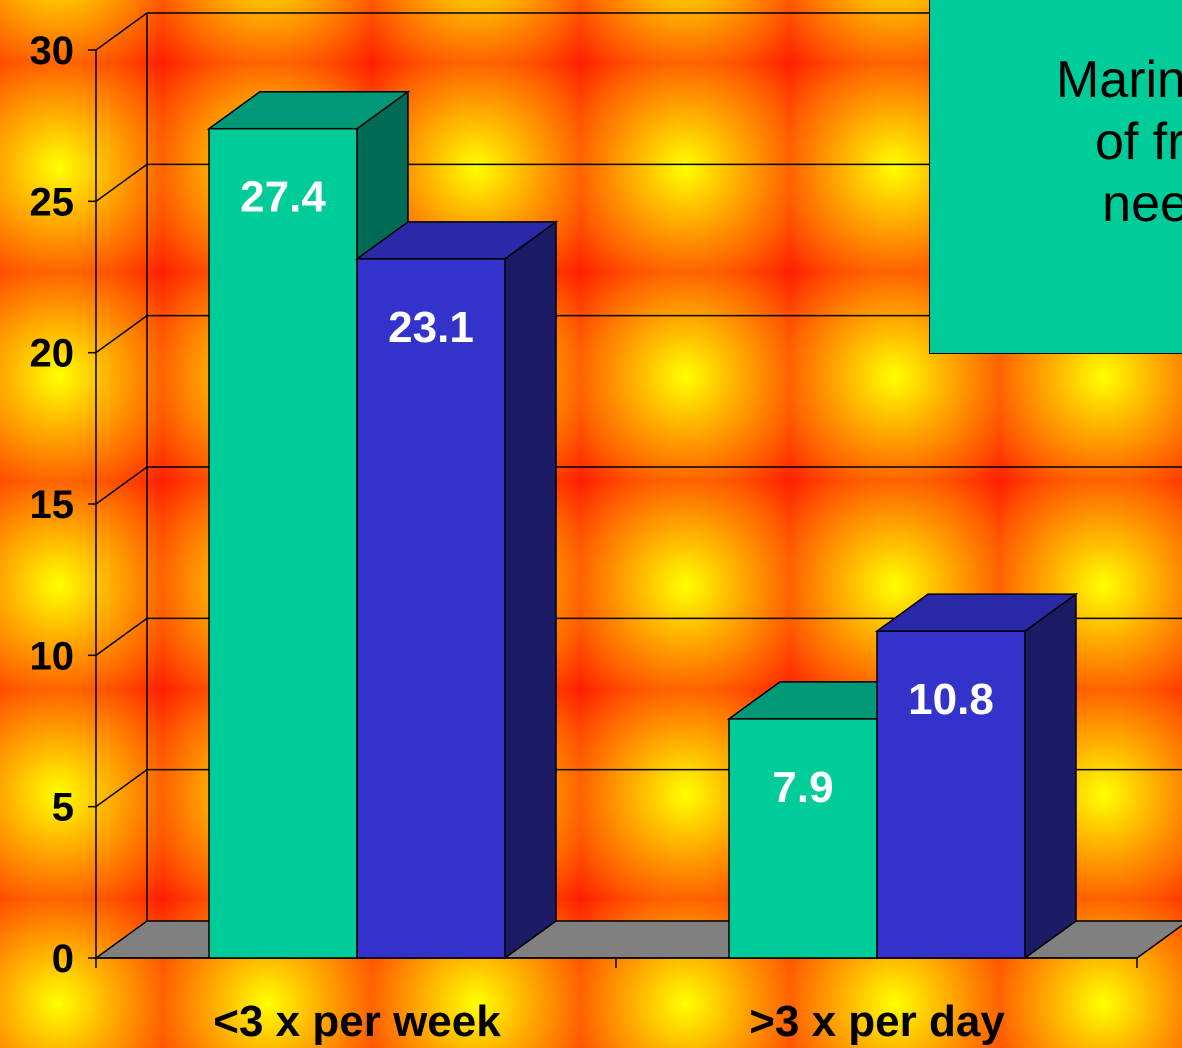 This screenshot has height=1048, width=1182. I want to click on category-labels: <3 x per week >3 x per day, so click(609, 1021).